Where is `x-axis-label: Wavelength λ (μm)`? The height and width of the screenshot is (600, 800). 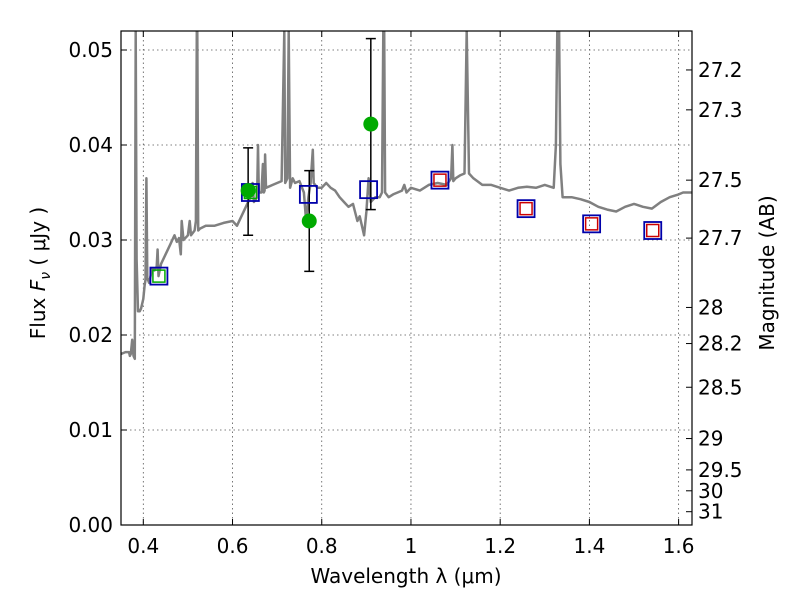 x-axis-label: Wavelength λ (μm) is located at coordinates (405, 576).